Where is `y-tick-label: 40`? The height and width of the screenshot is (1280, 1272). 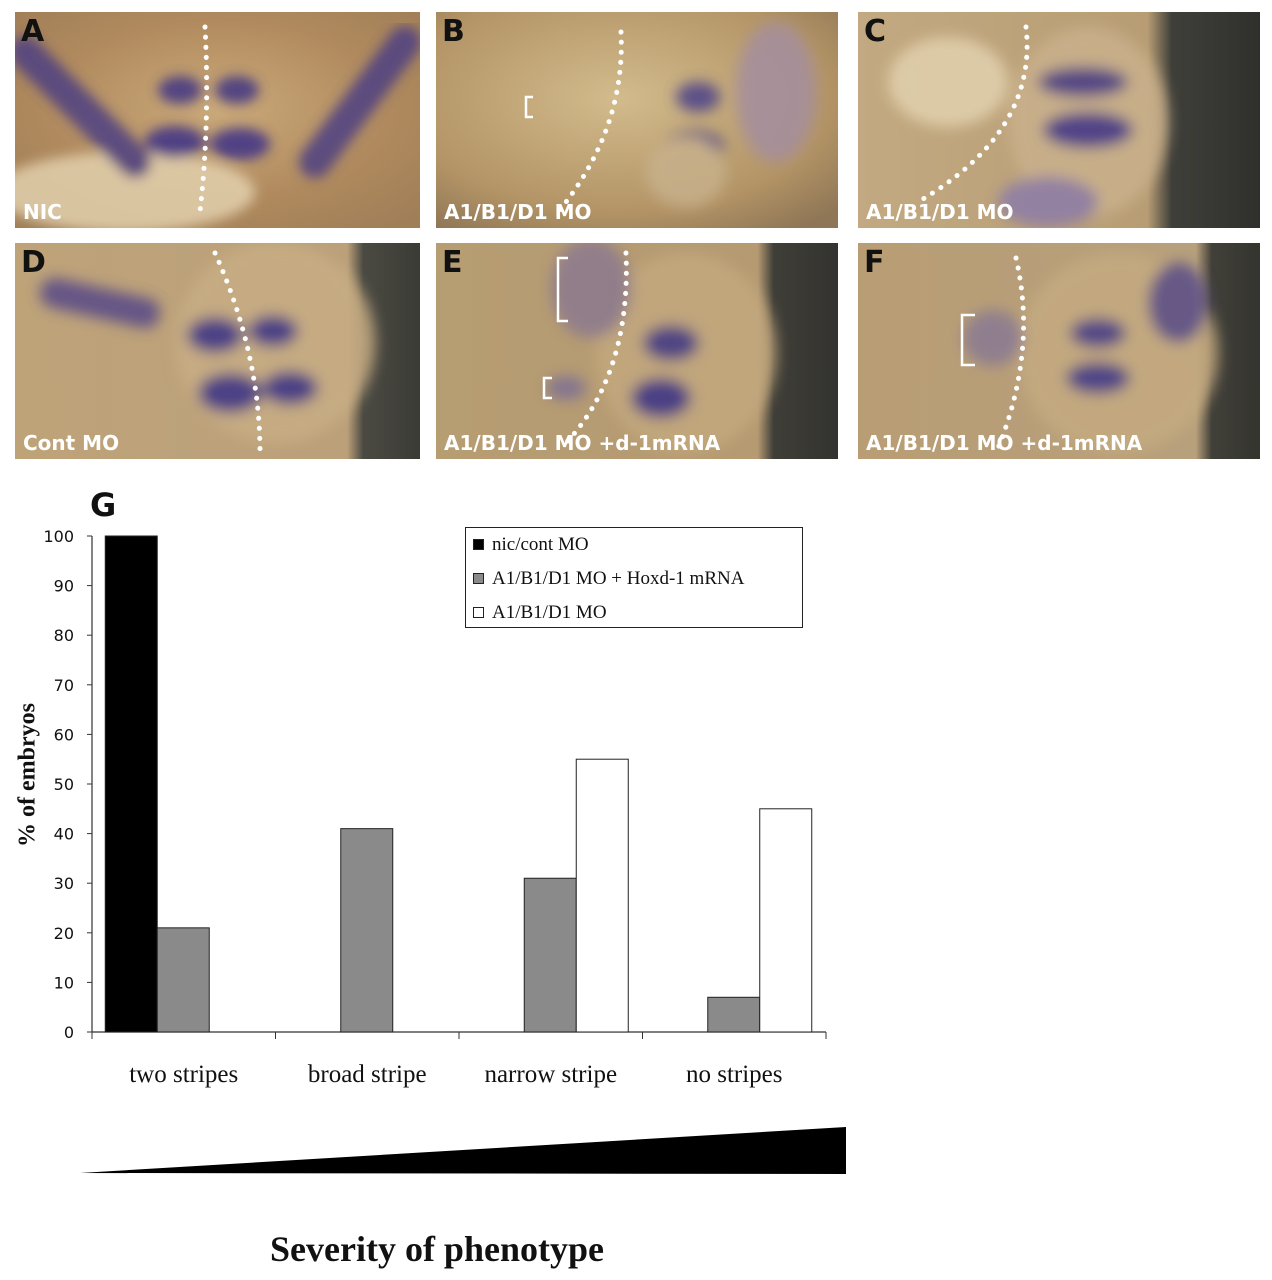 y-tick-label: 40 is located at coordinates (64, 834).